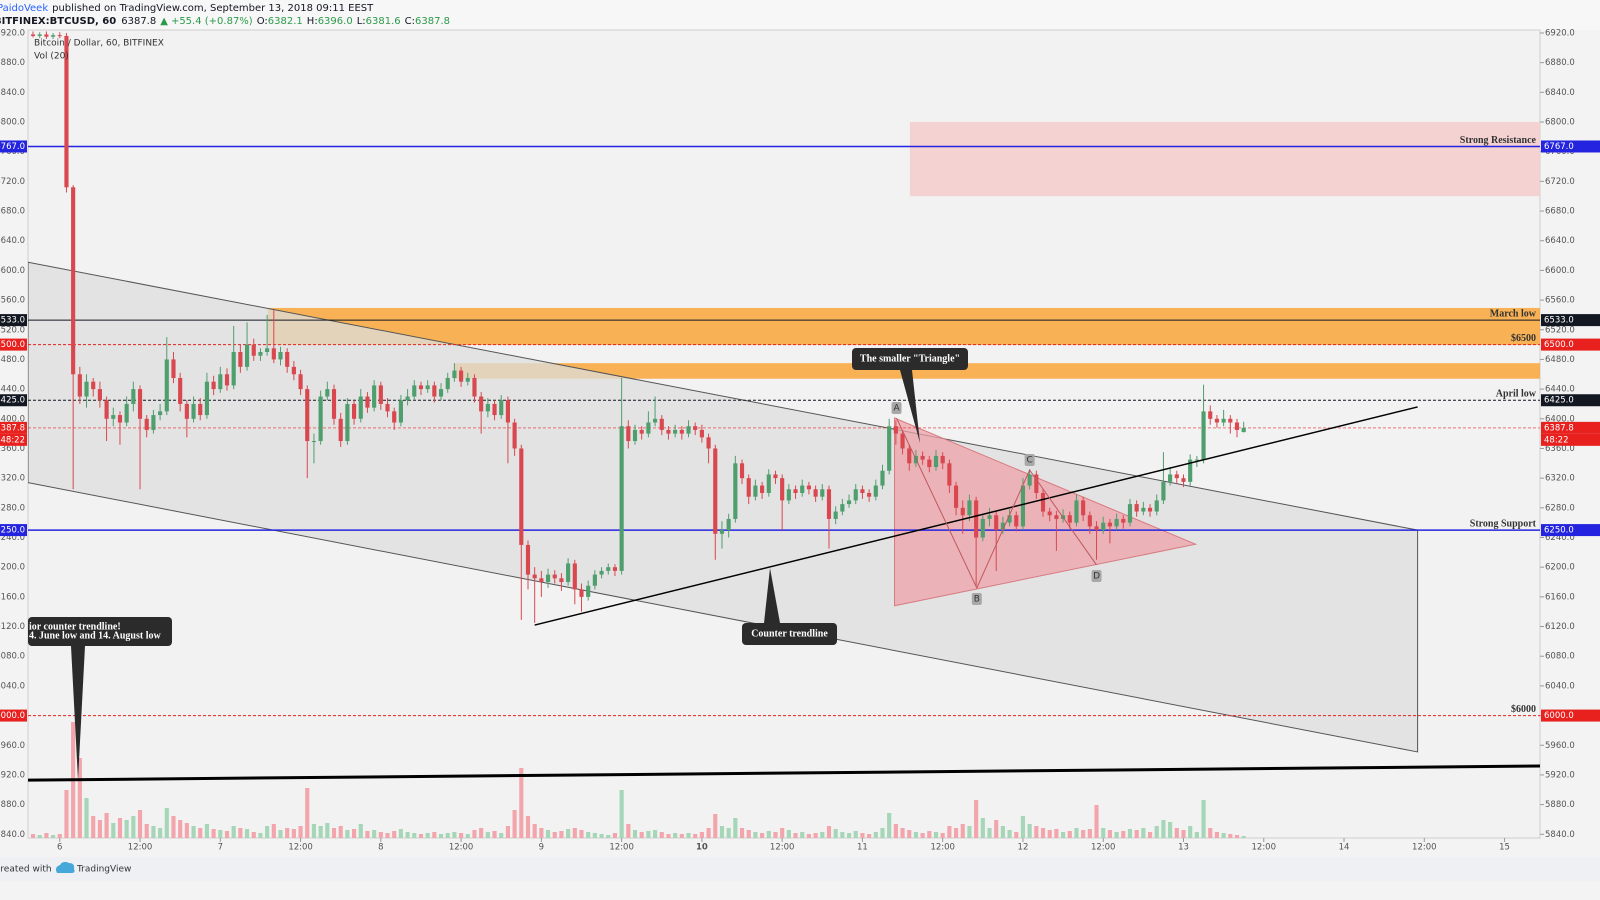 The image size is (1600, 900). Describe the element at coordinates (862, 848) in the screenshot. I see `x-tick-label: 11` at that location.